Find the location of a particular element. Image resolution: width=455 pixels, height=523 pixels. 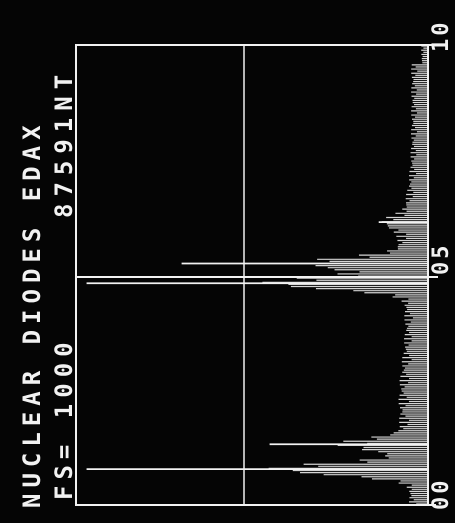

axis-tick-label: 05 is located at coordinates (441, 259).